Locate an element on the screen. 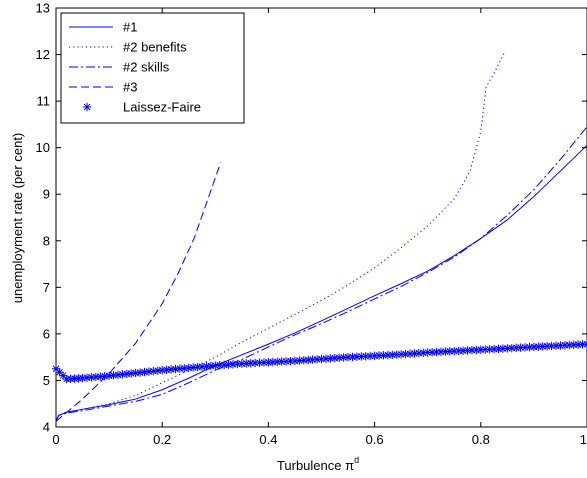 This screenshot has width=587, height=478. legend-label: #3 is located at coordinates (130, 87).